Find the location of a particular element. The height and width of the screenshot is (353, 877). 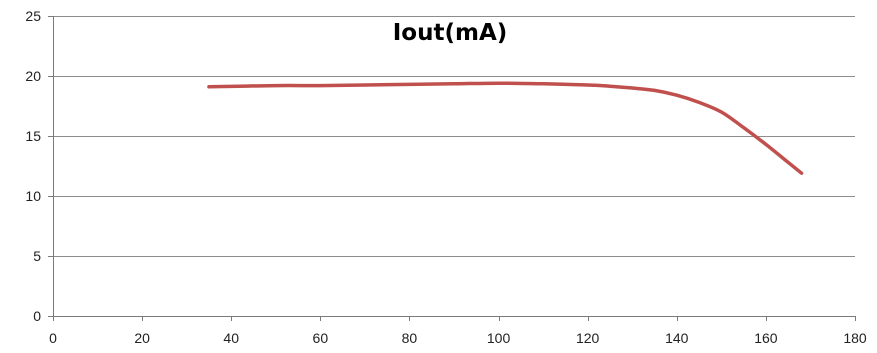

y-tick-label: 0 is located at coordinates (37, 316).